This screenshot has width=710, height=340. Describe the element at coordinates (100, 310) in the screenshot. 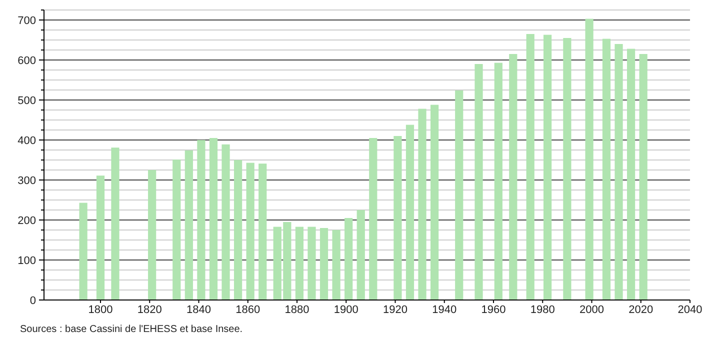

I see `x-tick-label: 1800` at that location.